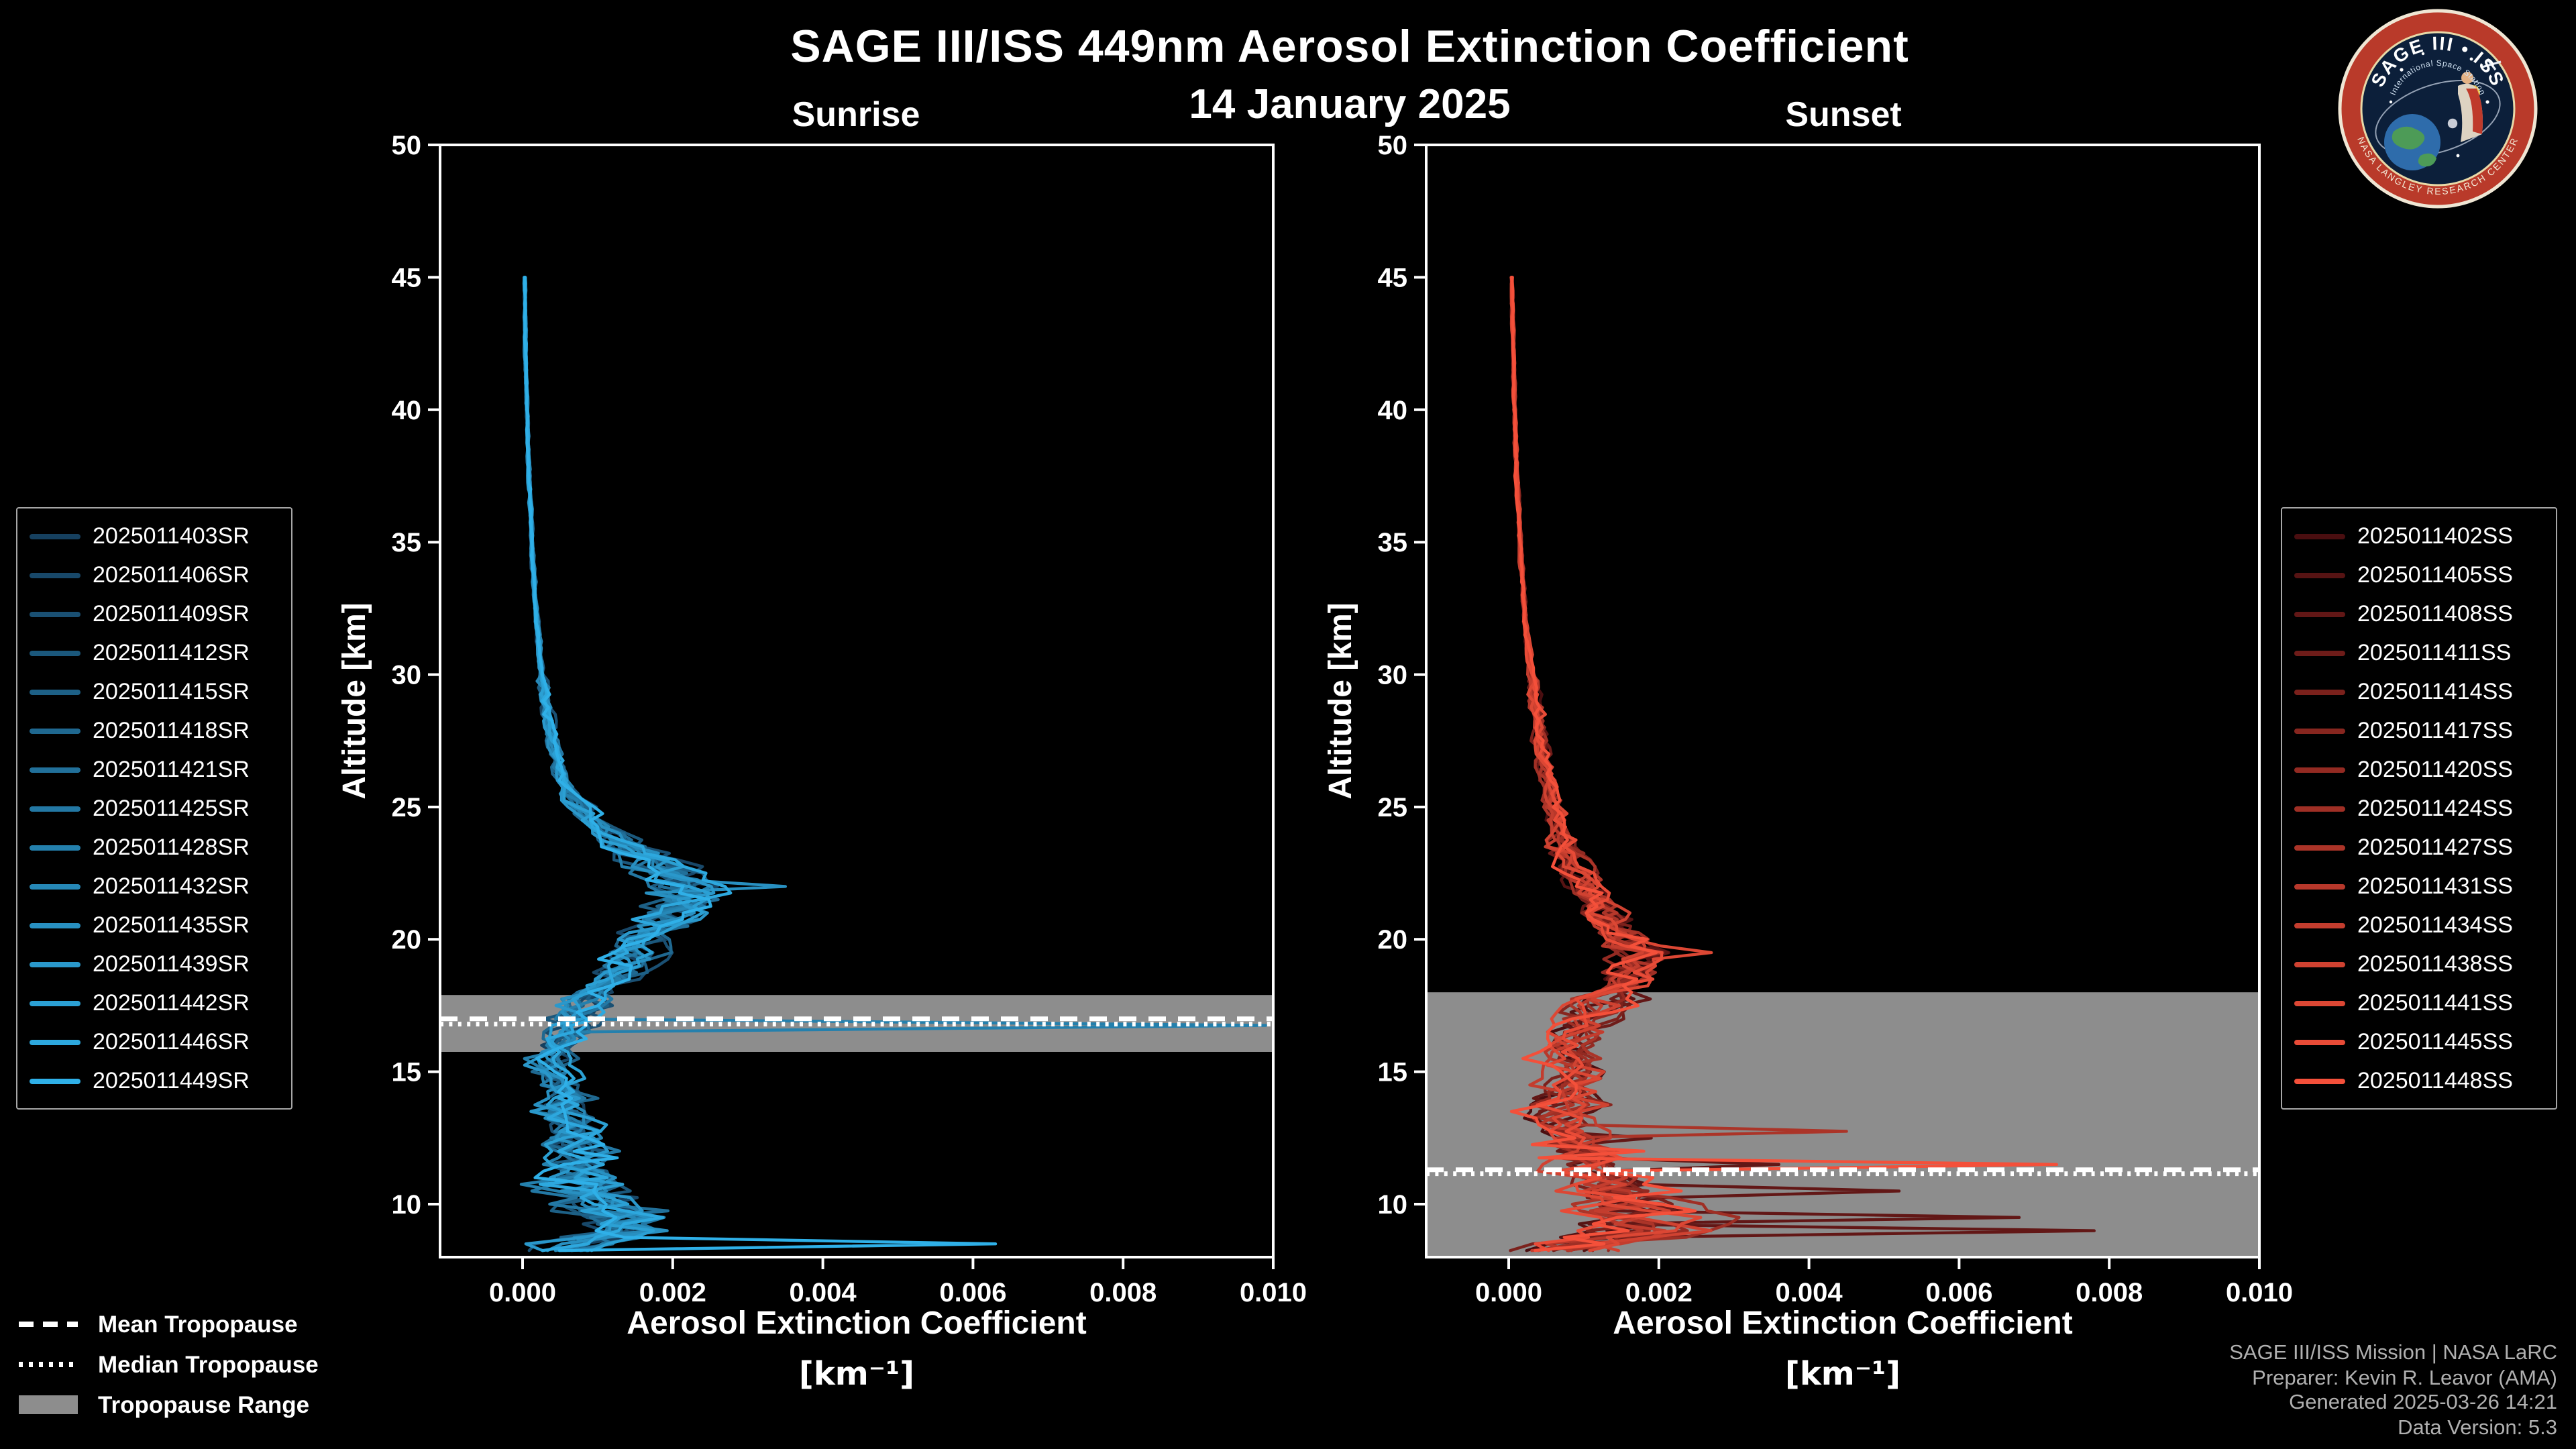 The image size is (2576, 1449). What do you see at coordinates (171, 574) in the screenshot?
I see `series-label: 2025011406SR` at bounding box center [171, 574].